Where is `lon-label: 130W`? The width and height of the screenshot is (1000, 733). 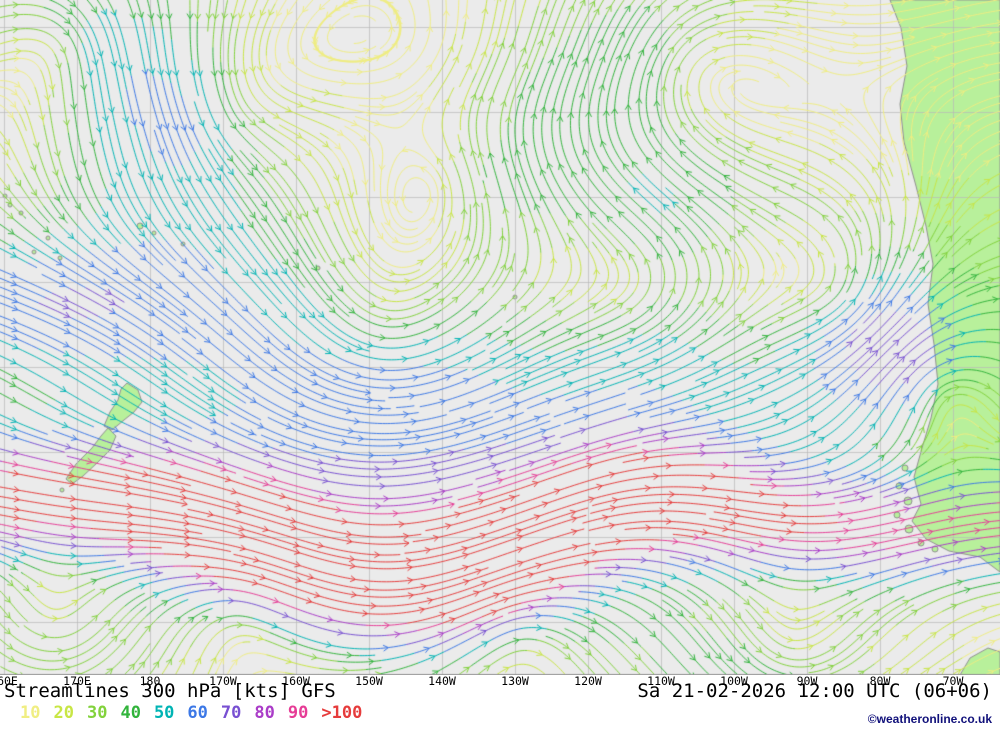 lon-label: 130W is located at coordinates (515, 681).